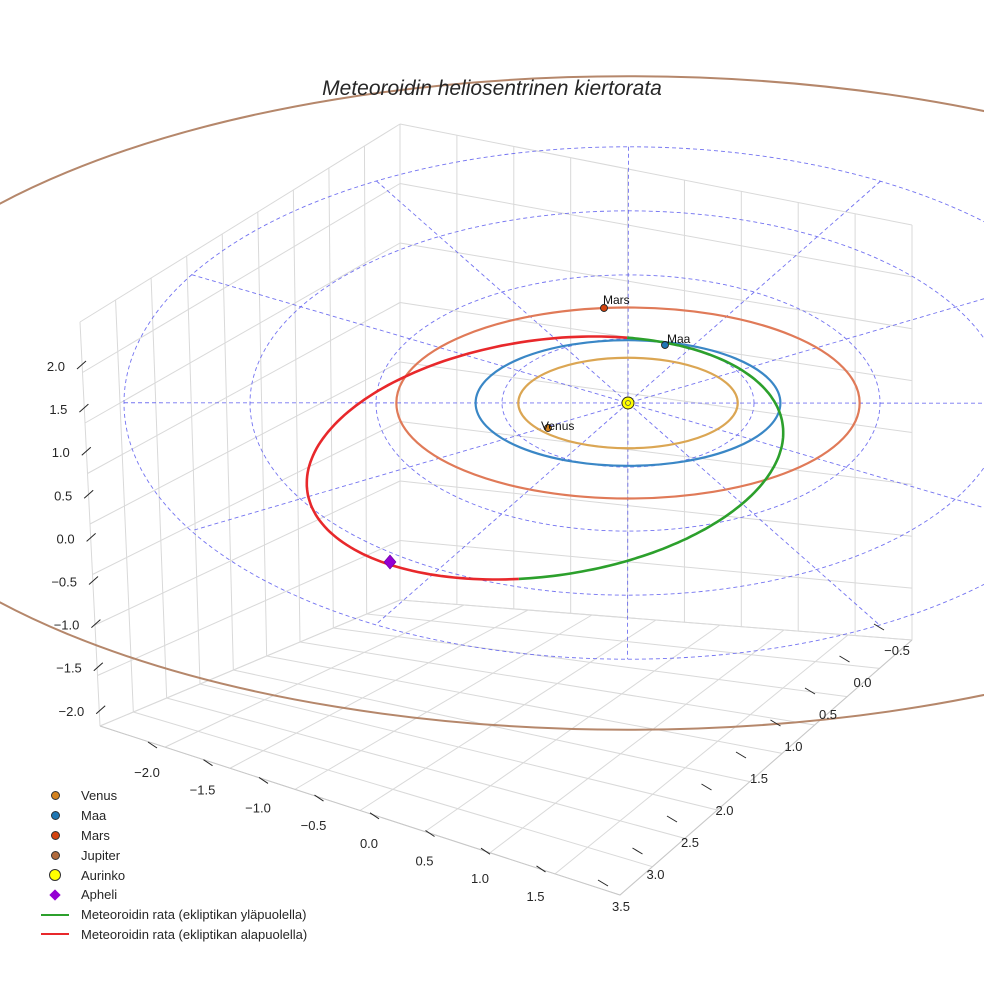 This screenshot has height=984, width=984. What do you see at coordinates (424, 861) in the screenshot?
I see `x-tick-label: 0.5` at bounding box center [424, 861].